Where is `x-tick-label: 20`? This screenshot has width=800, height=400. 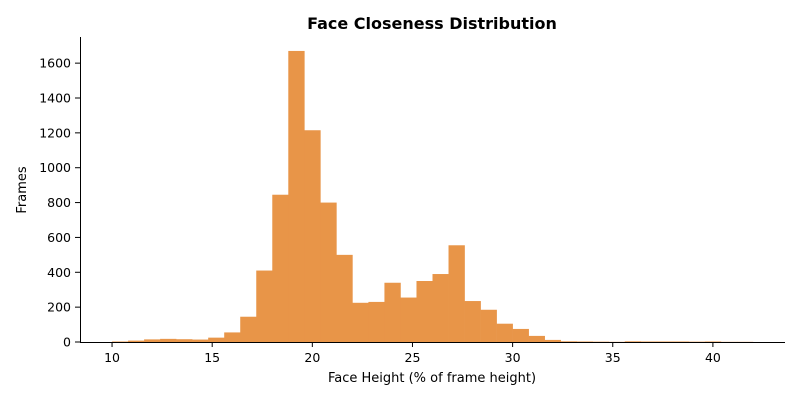
x-tick-label: 20 is located at coordinates (312, 357).